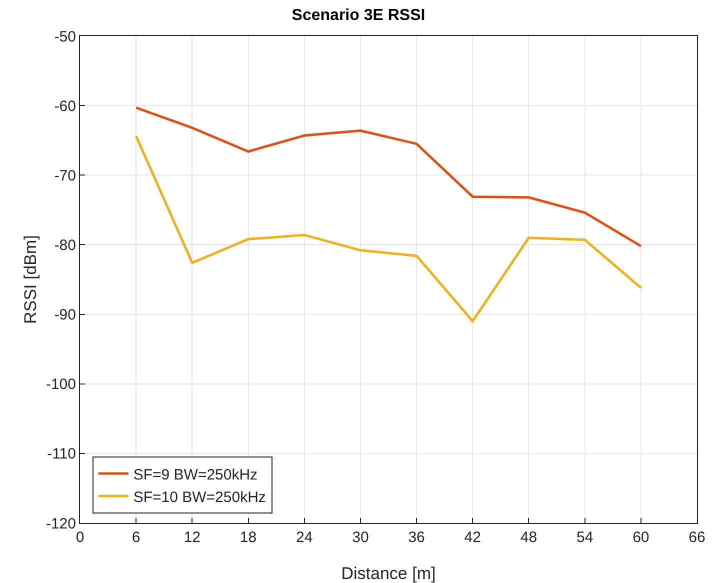 This screenshot has width=717, height=583. What do you see at coordinates (192, 537) in the screenshot?
I see `x-tick-label: 12` at bounding box center [192, 537].